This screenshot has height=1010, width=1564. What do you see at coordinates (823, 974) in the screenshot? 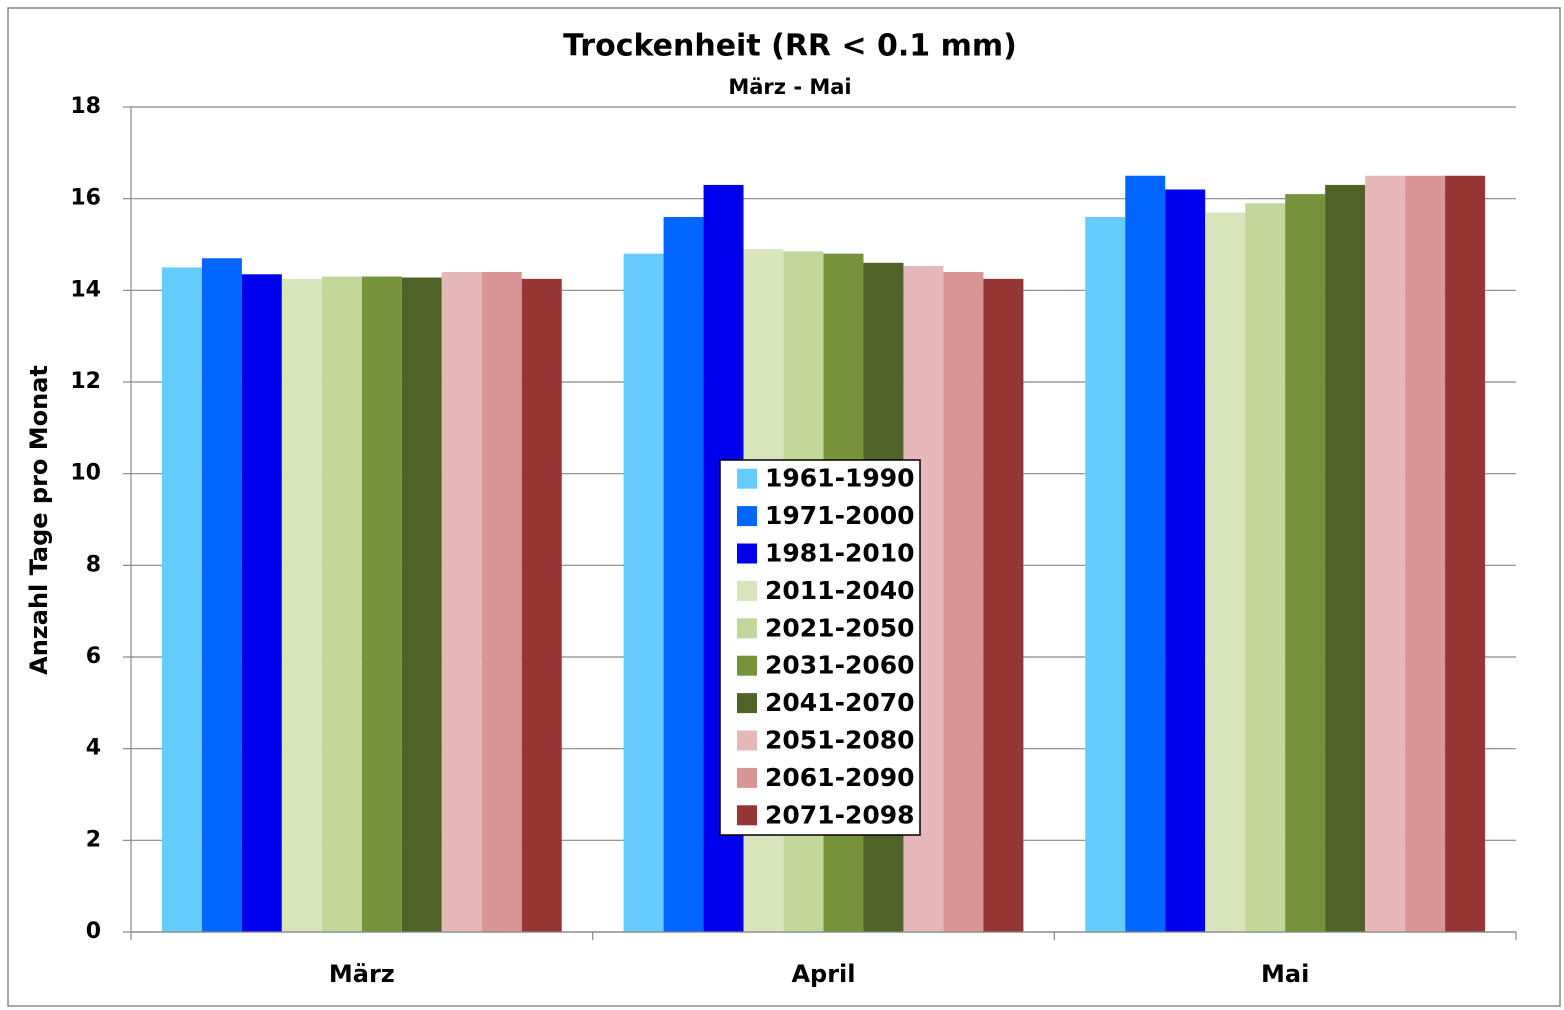
I see `x-tick-label: April` at bounding box center [823, 974].